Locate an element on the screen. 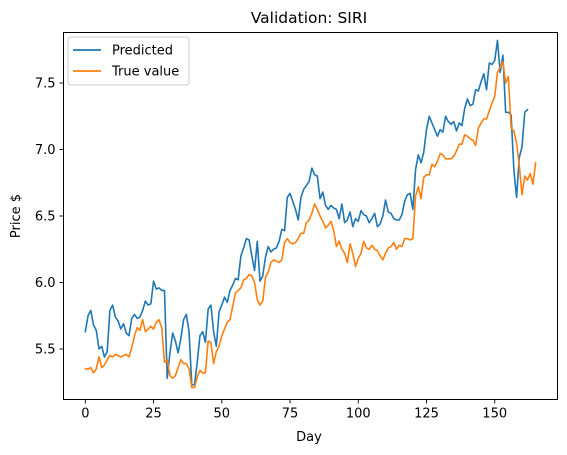  x-axis-label: Day is located at coordinates (309, 437).